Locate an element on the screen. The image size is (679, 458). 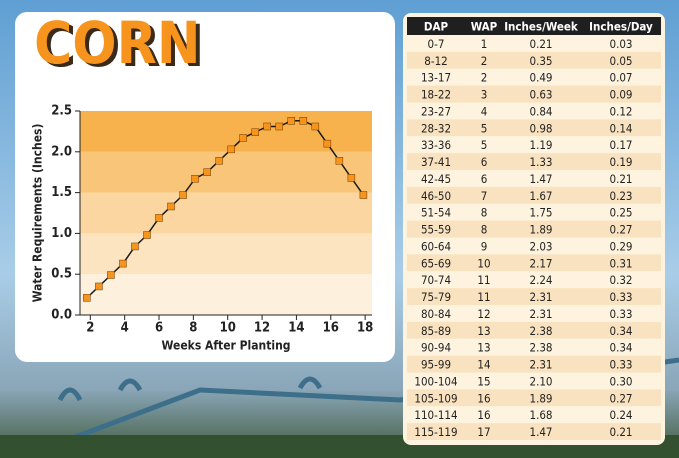
table-cell: 70-74 is located at coordinates (436, 280).